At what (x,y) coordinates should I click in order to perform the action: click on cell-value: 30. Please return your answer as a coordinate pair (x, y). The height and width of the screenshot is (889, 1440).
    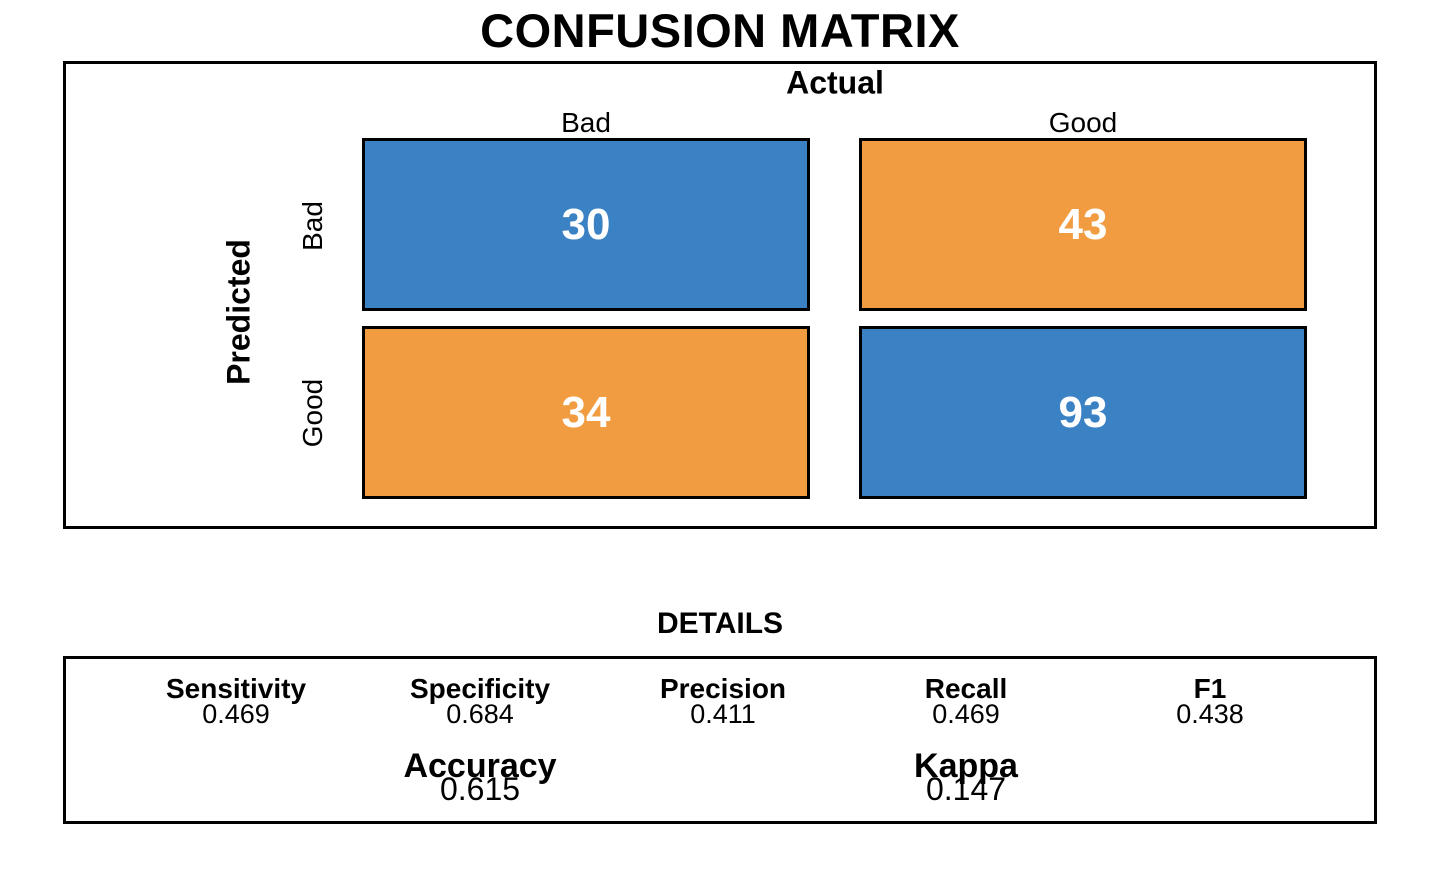
    Looking at the image, I should click on (586, 224).